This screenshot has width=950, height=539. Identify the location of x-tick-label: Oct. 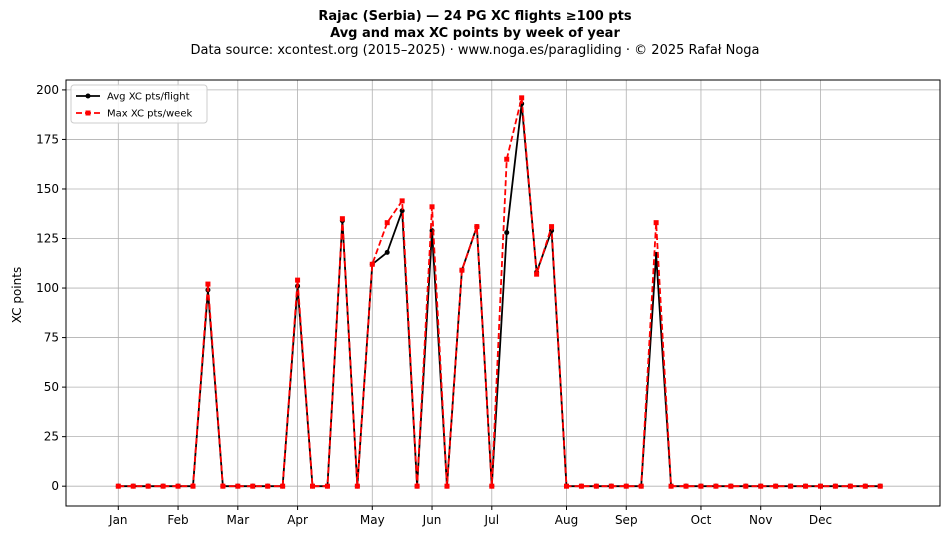
(701, 520).